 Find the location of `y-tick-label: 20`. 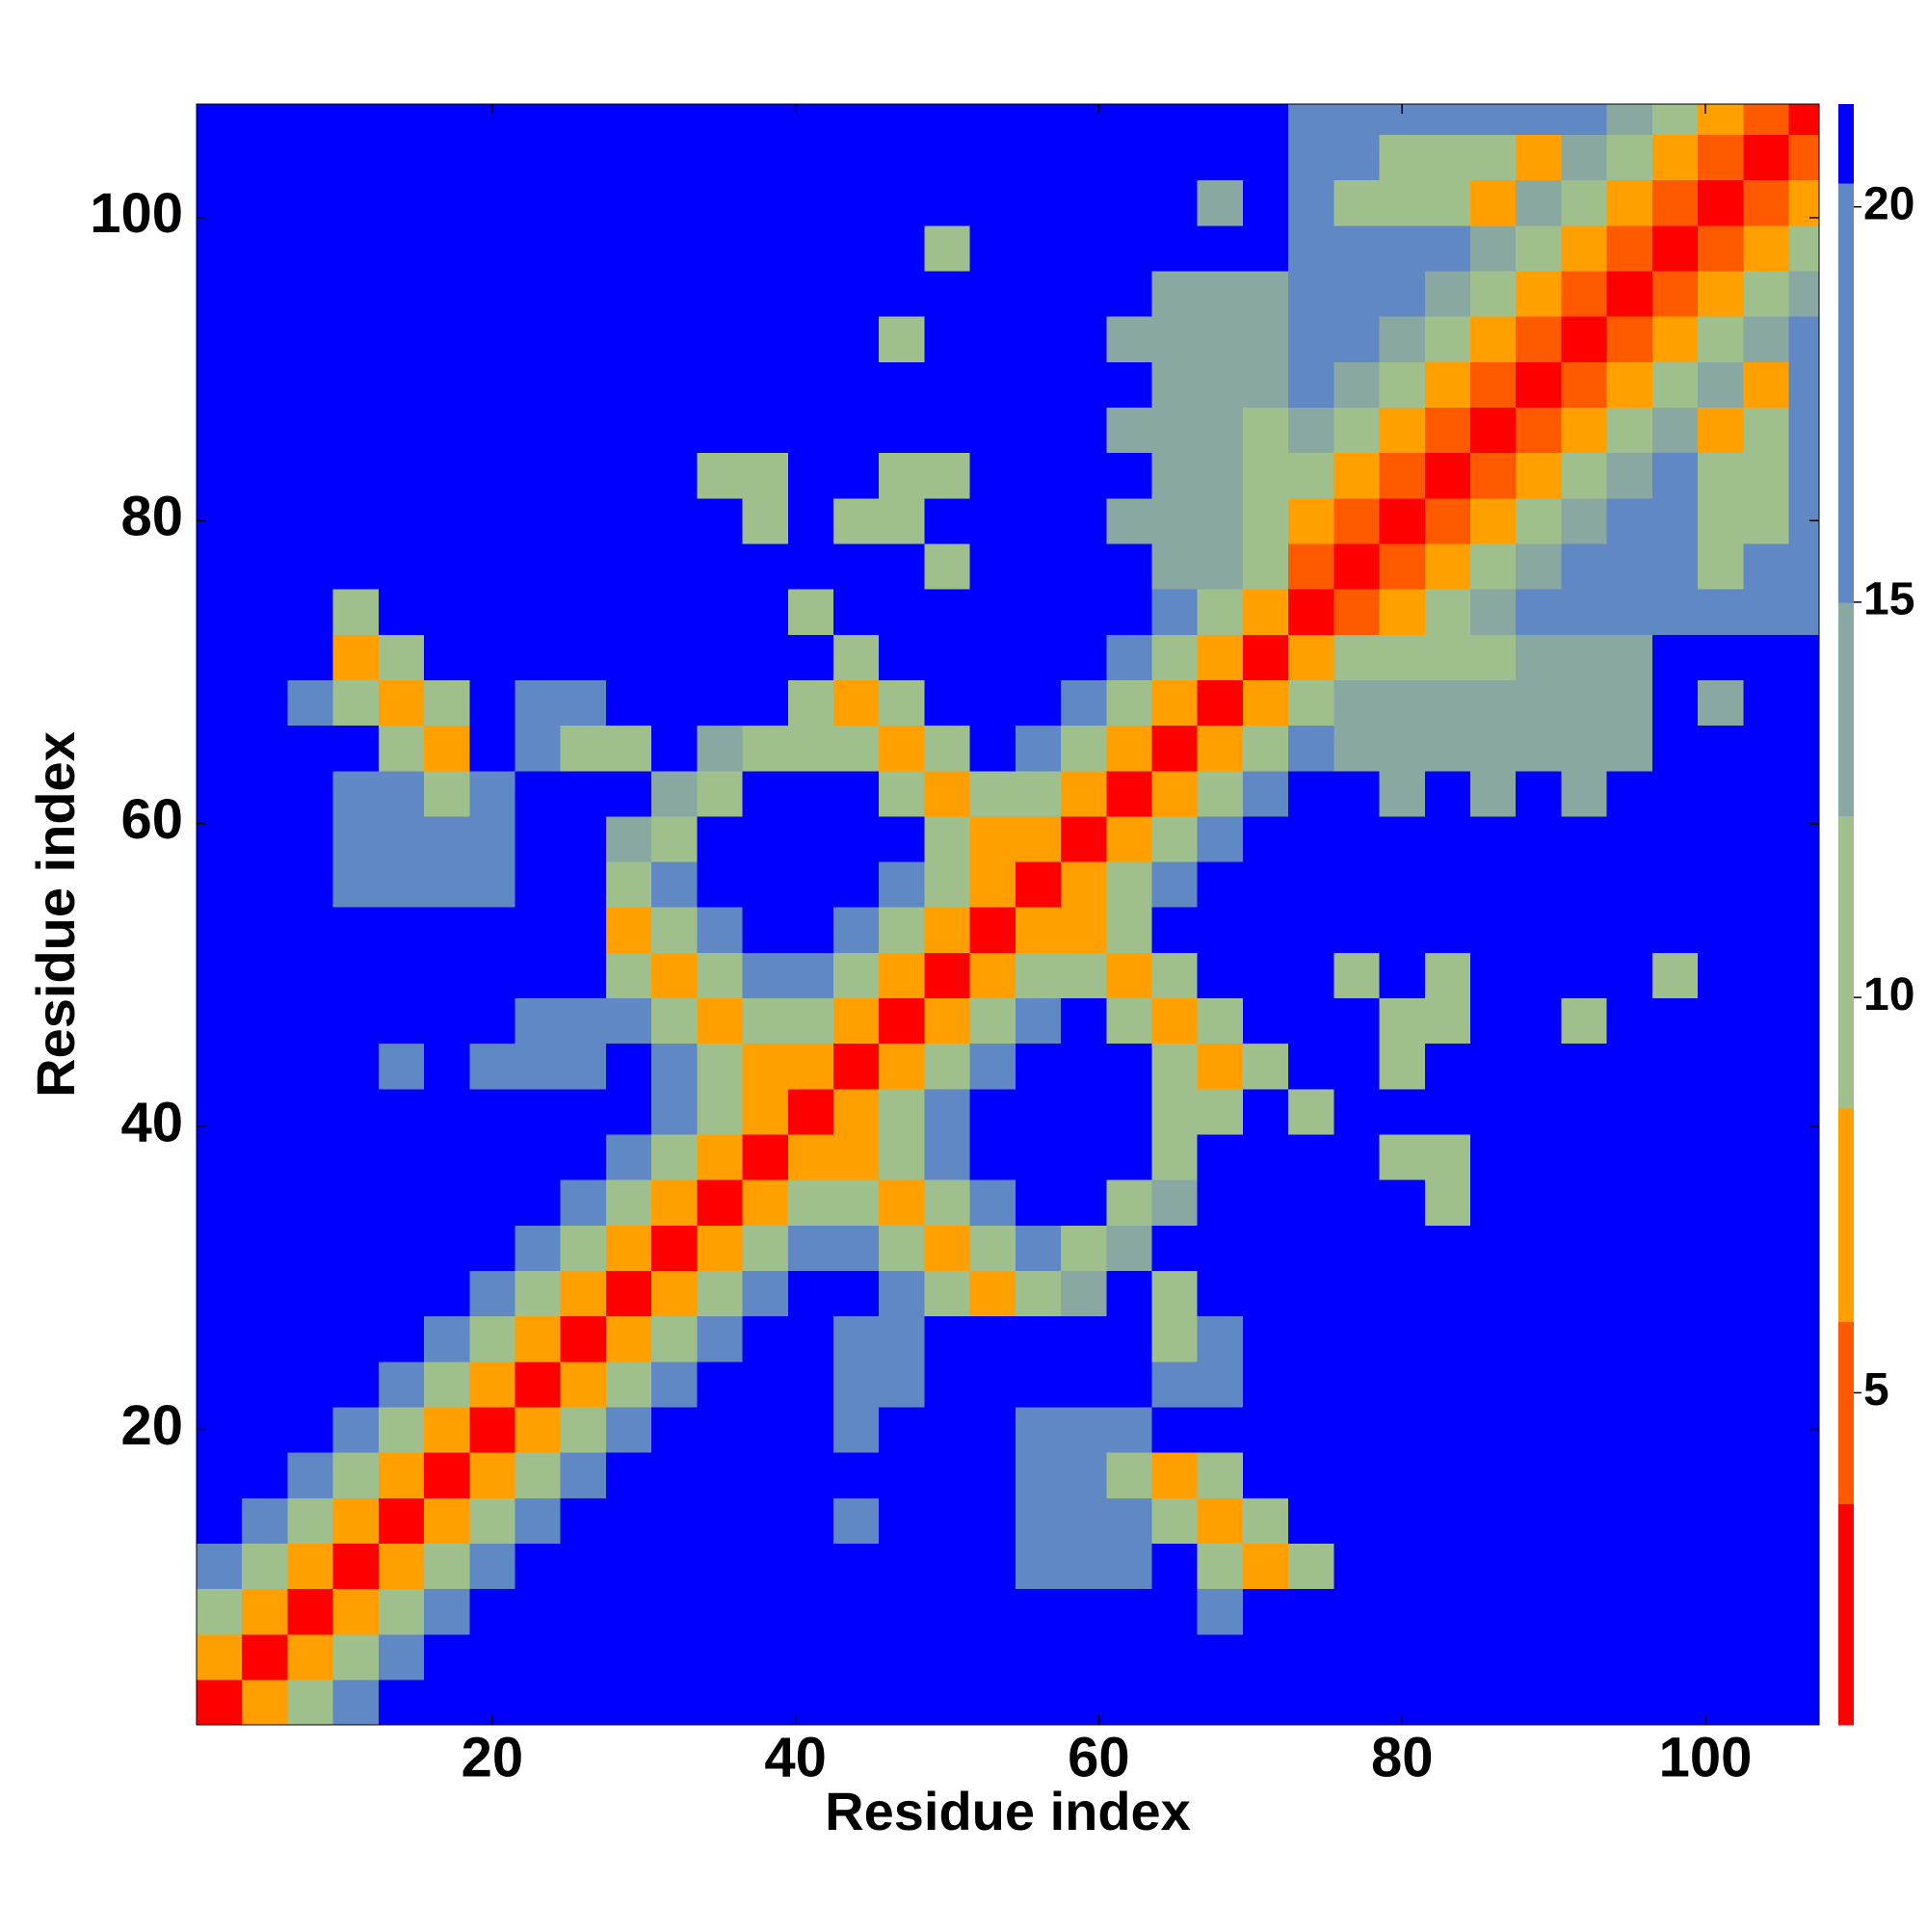

y-tick-label: 20 is located at coordinates (152, 1425).